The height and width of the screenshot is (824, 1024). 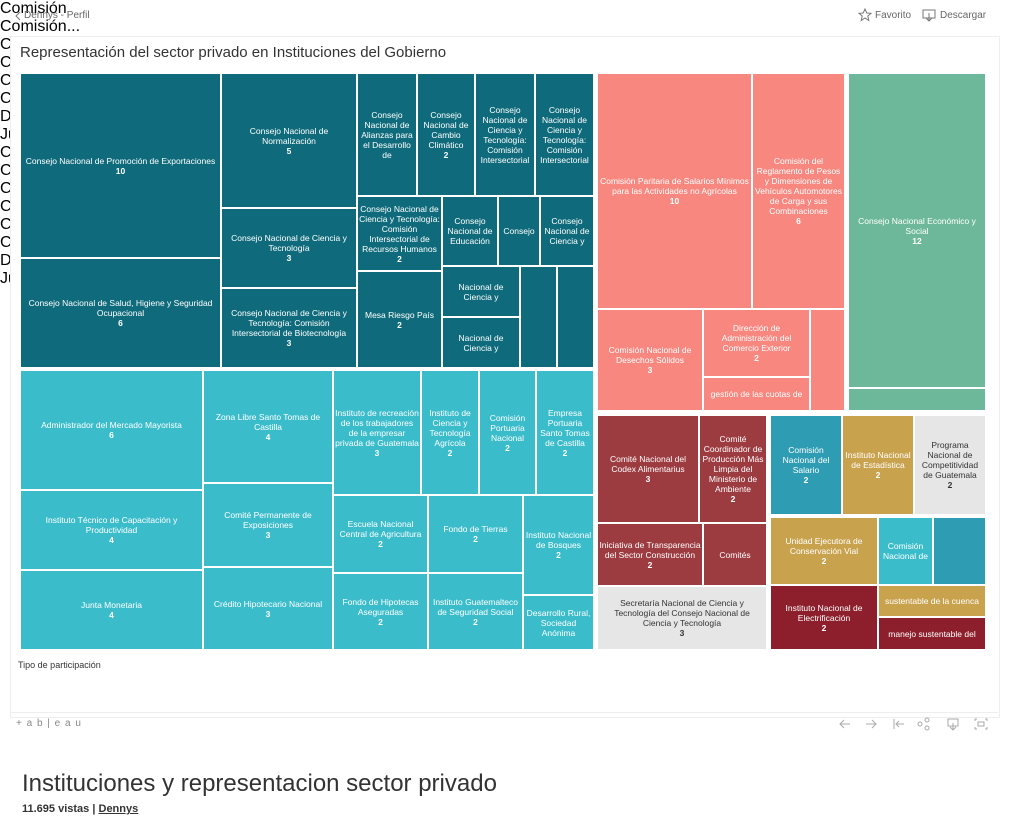 I want to click on cell-label: Consejo, so click(x=519, y=231).